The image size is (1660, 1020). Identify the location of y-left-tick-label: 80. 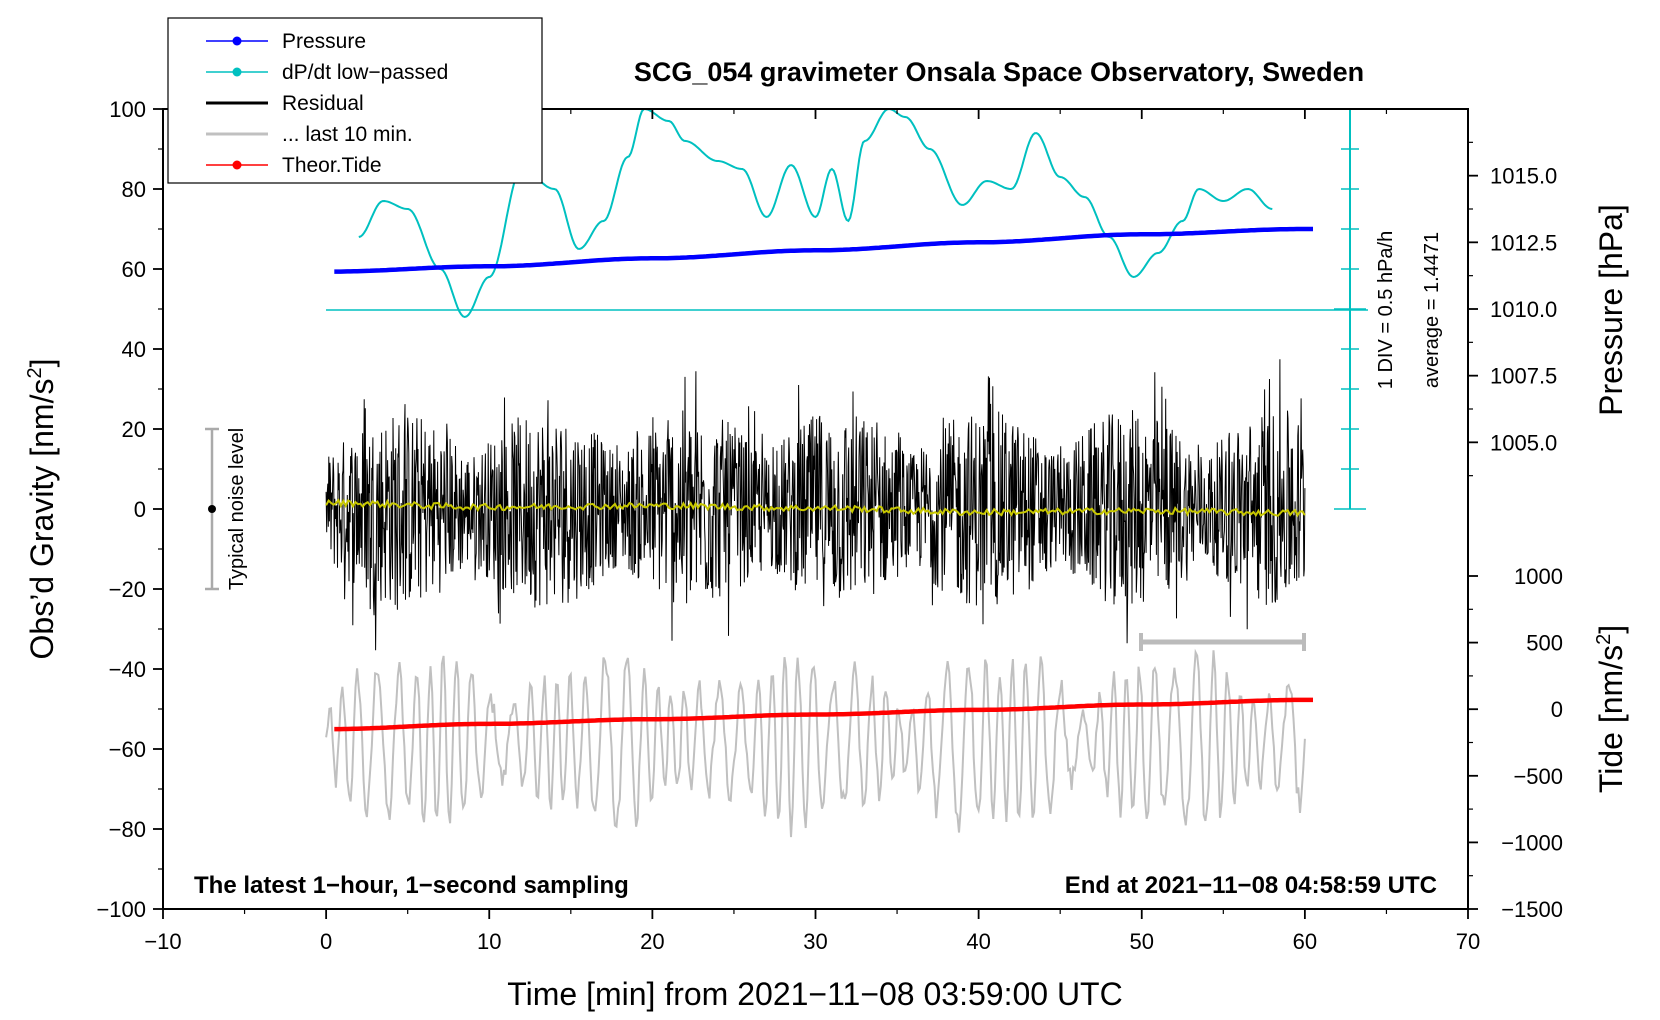
(134, 189).